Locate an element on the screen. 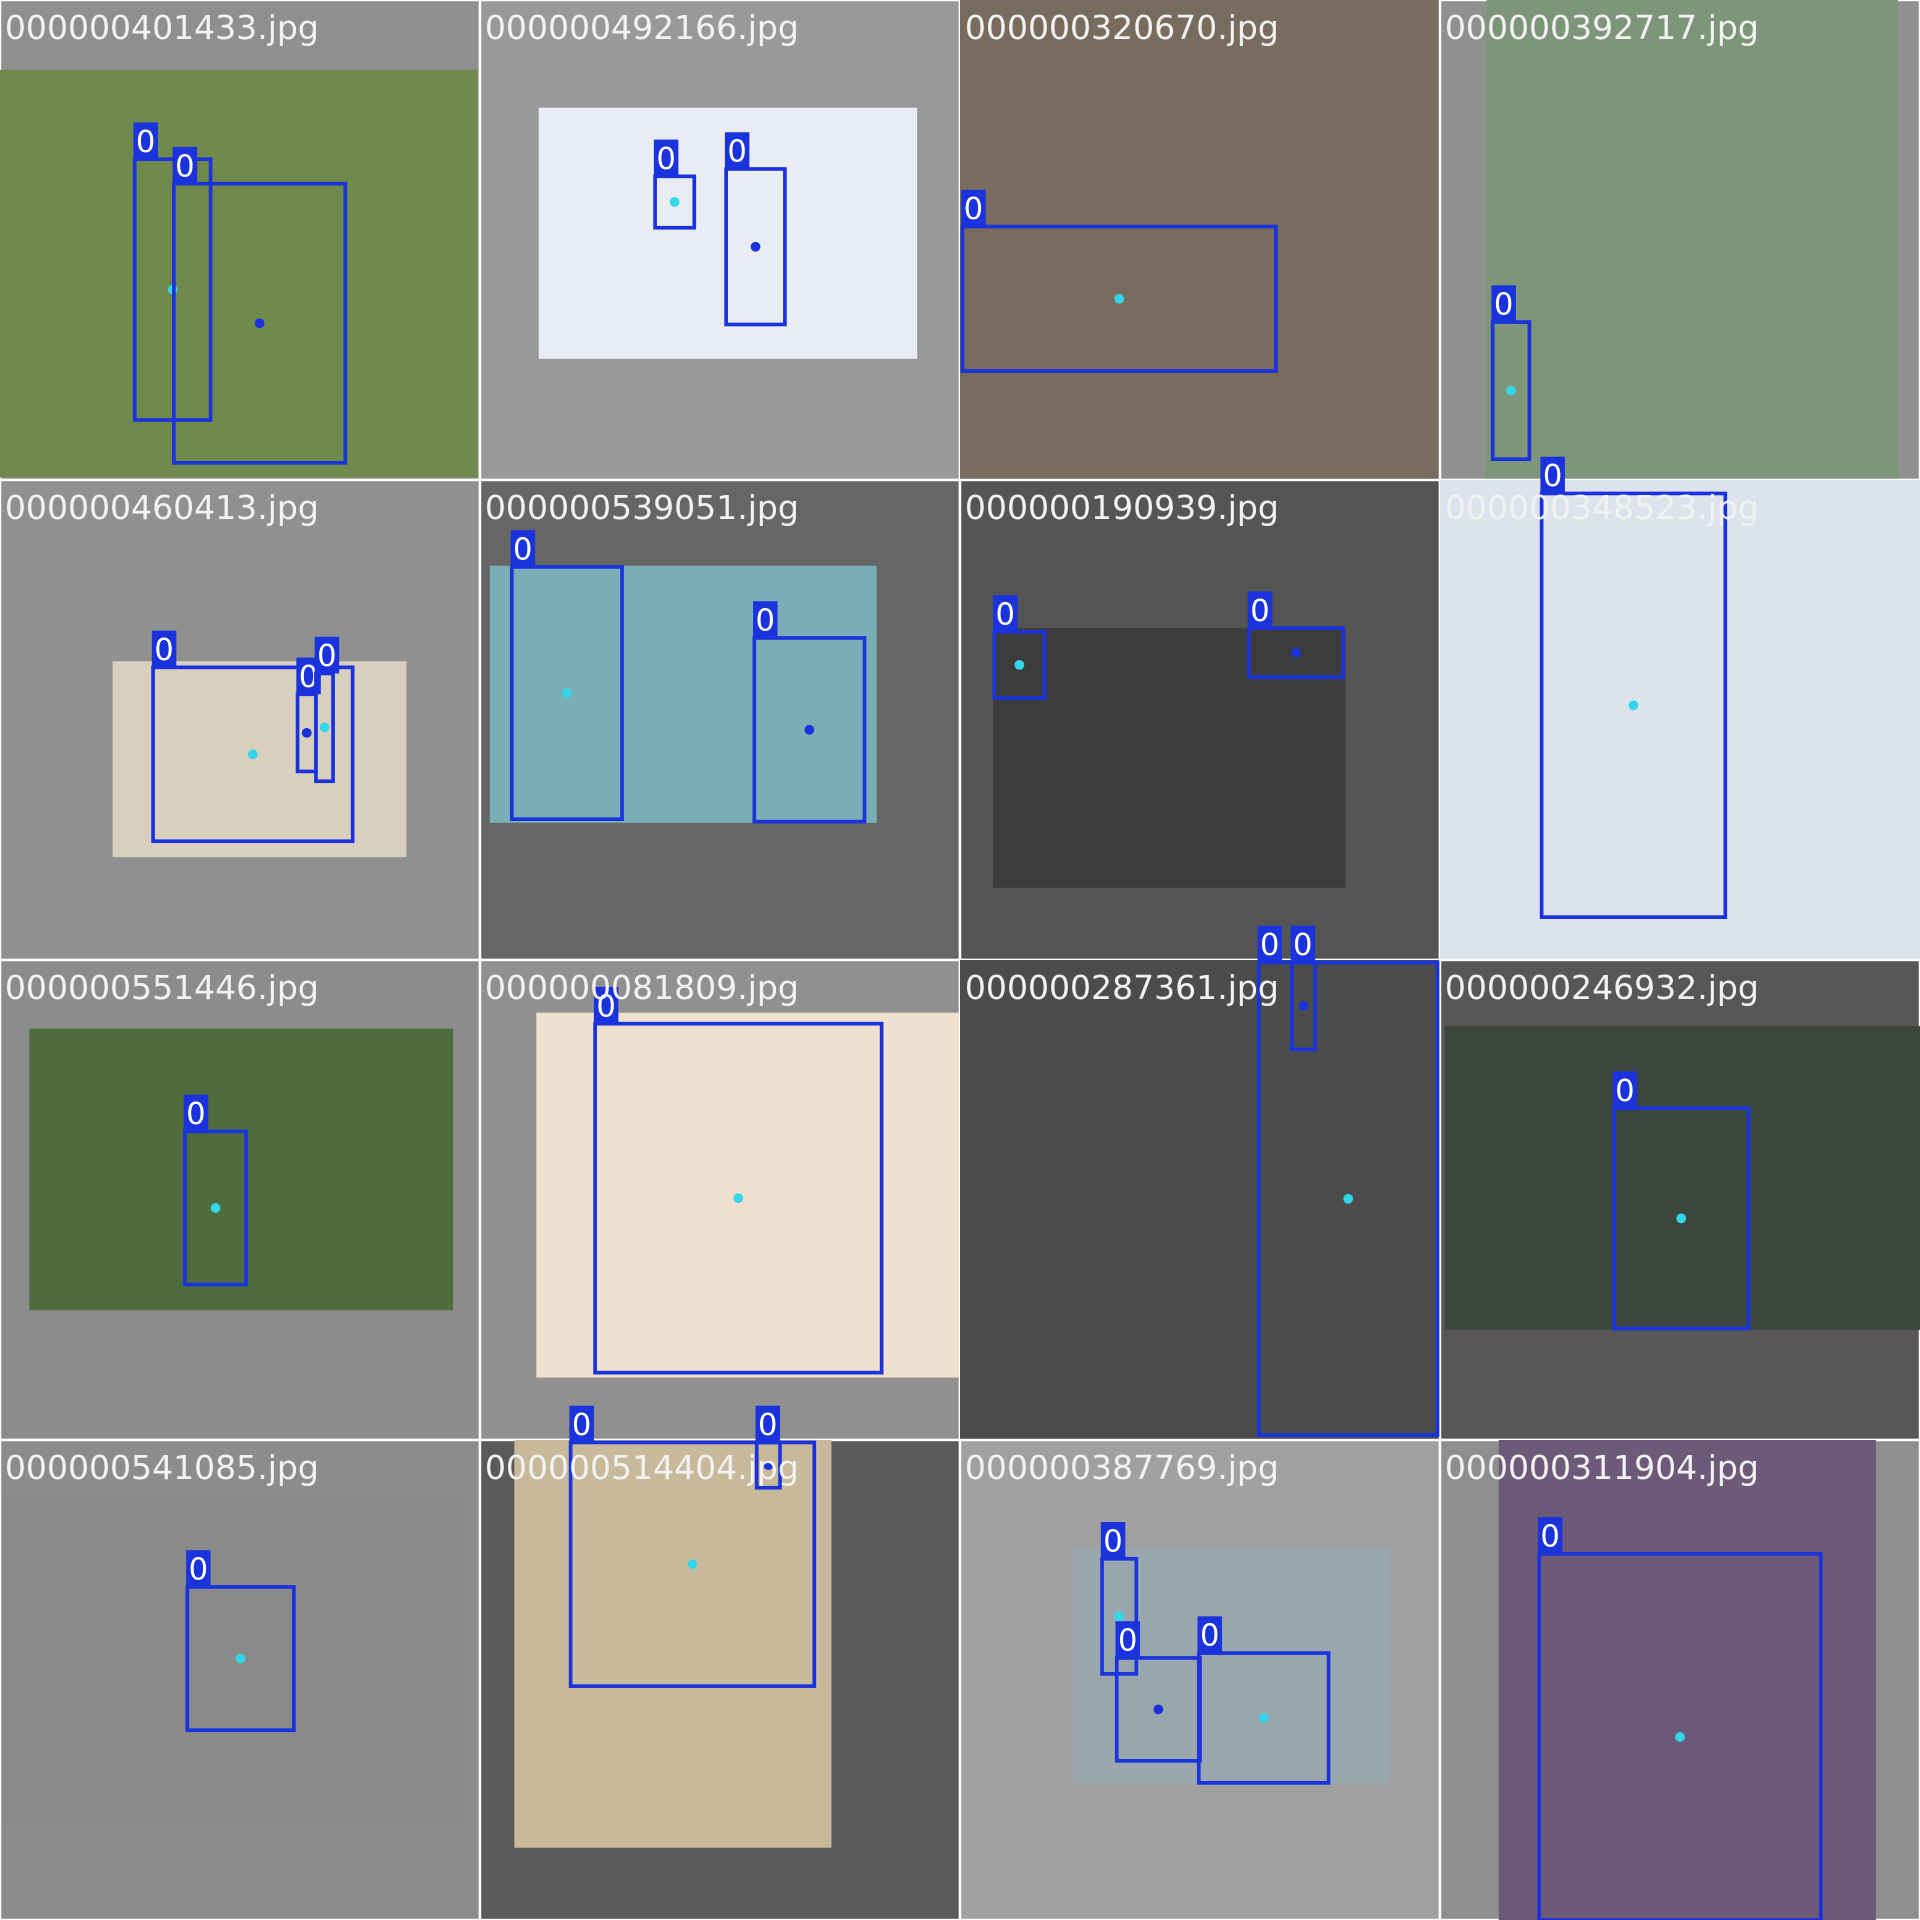 The width and height of the screenshot is (1920, 1920). file-name: 000000551446.jpg is located at coordinates (162, 987).